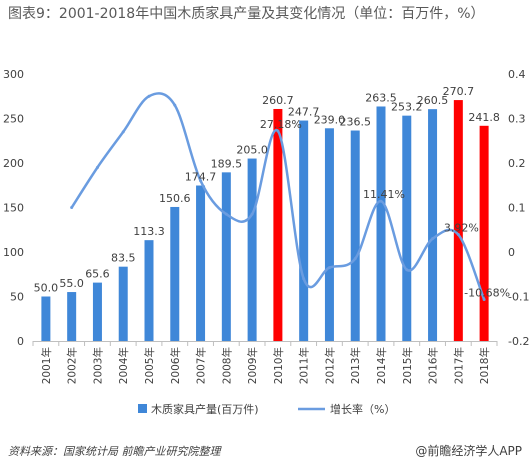 This screenshot has height=469, width=530. Describe the element at coordinates (142, 408) in the screenshot. I see `legend-swatch-bar` at that location.